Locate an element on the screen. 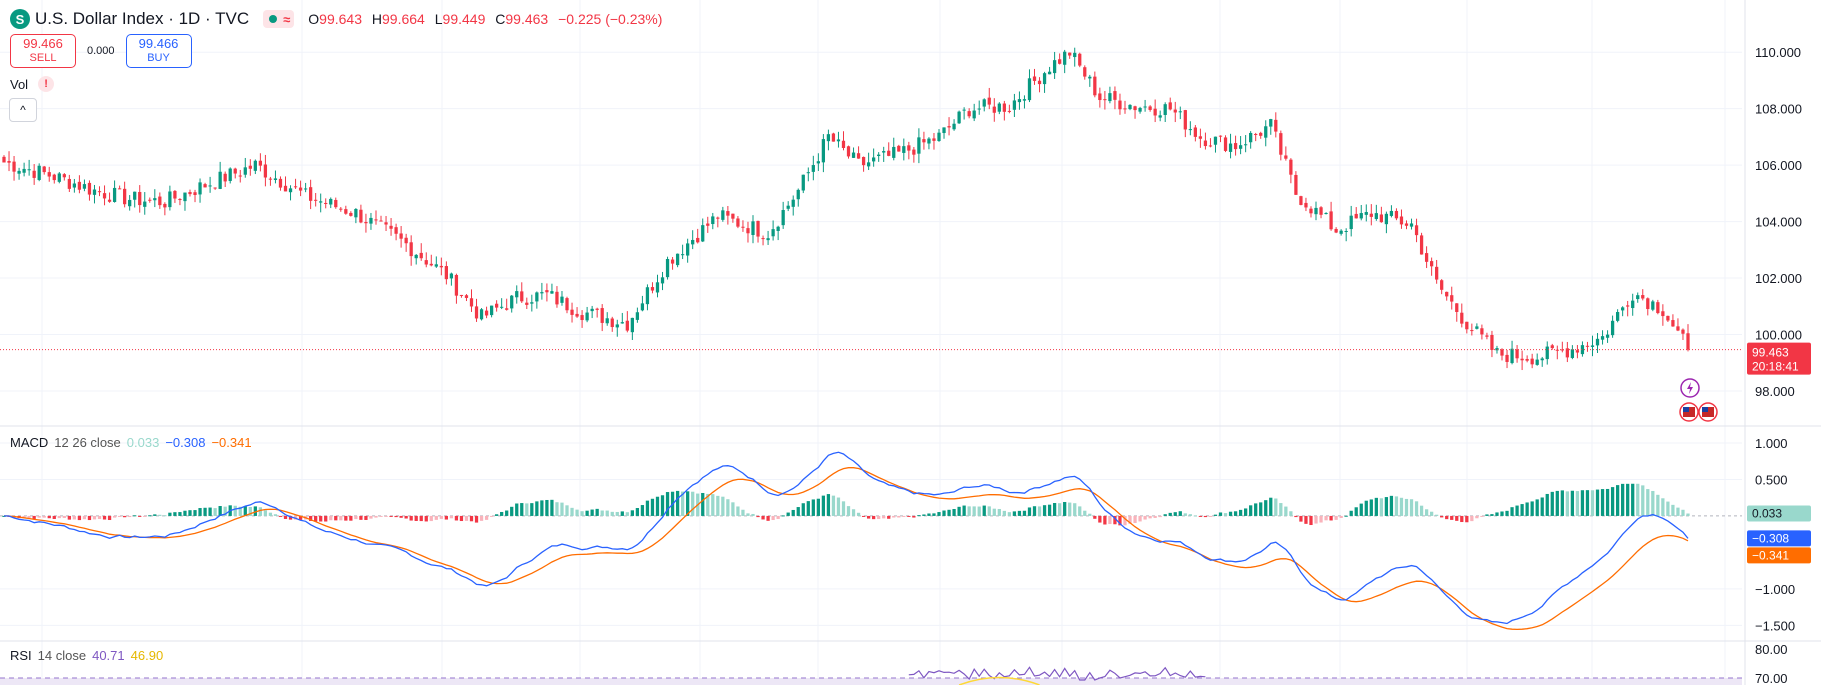  rsi-band is located at coordinates (871, 681).